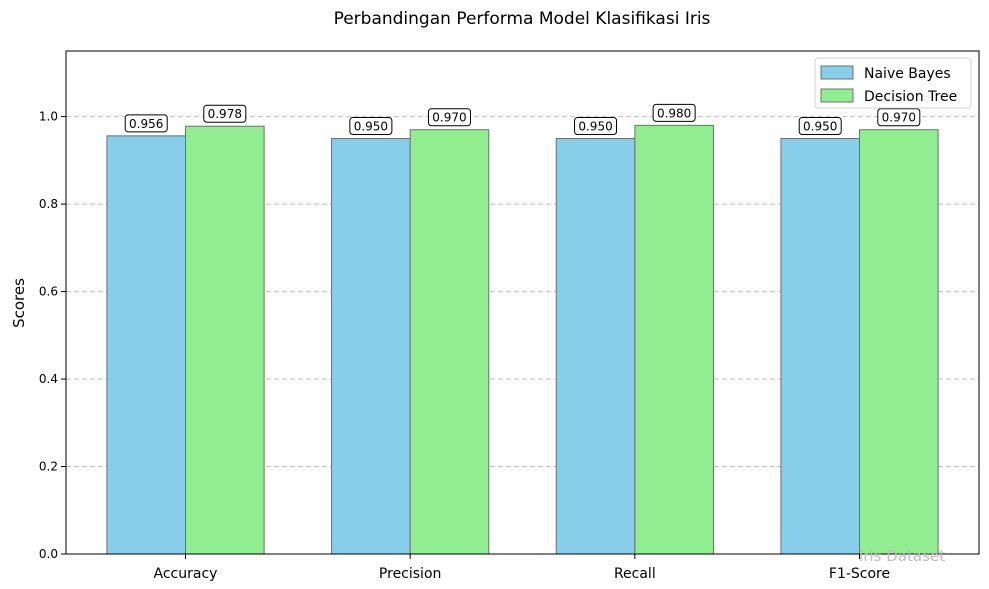 The width and height of the screenshot is (989, 589). I want to click on bar-naive-bayes-recall, so click(595, 346).